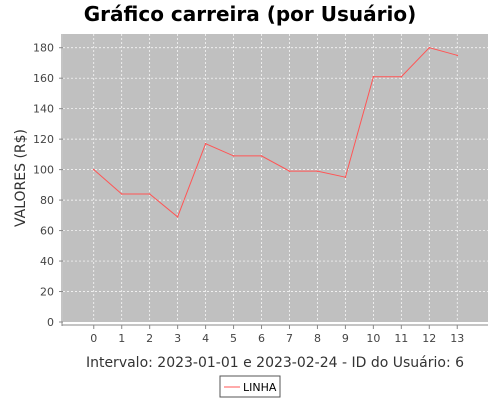  Describe the element at coordinates (149, 338) in the screenshot. I see `x-tick-label: 2` at that location.